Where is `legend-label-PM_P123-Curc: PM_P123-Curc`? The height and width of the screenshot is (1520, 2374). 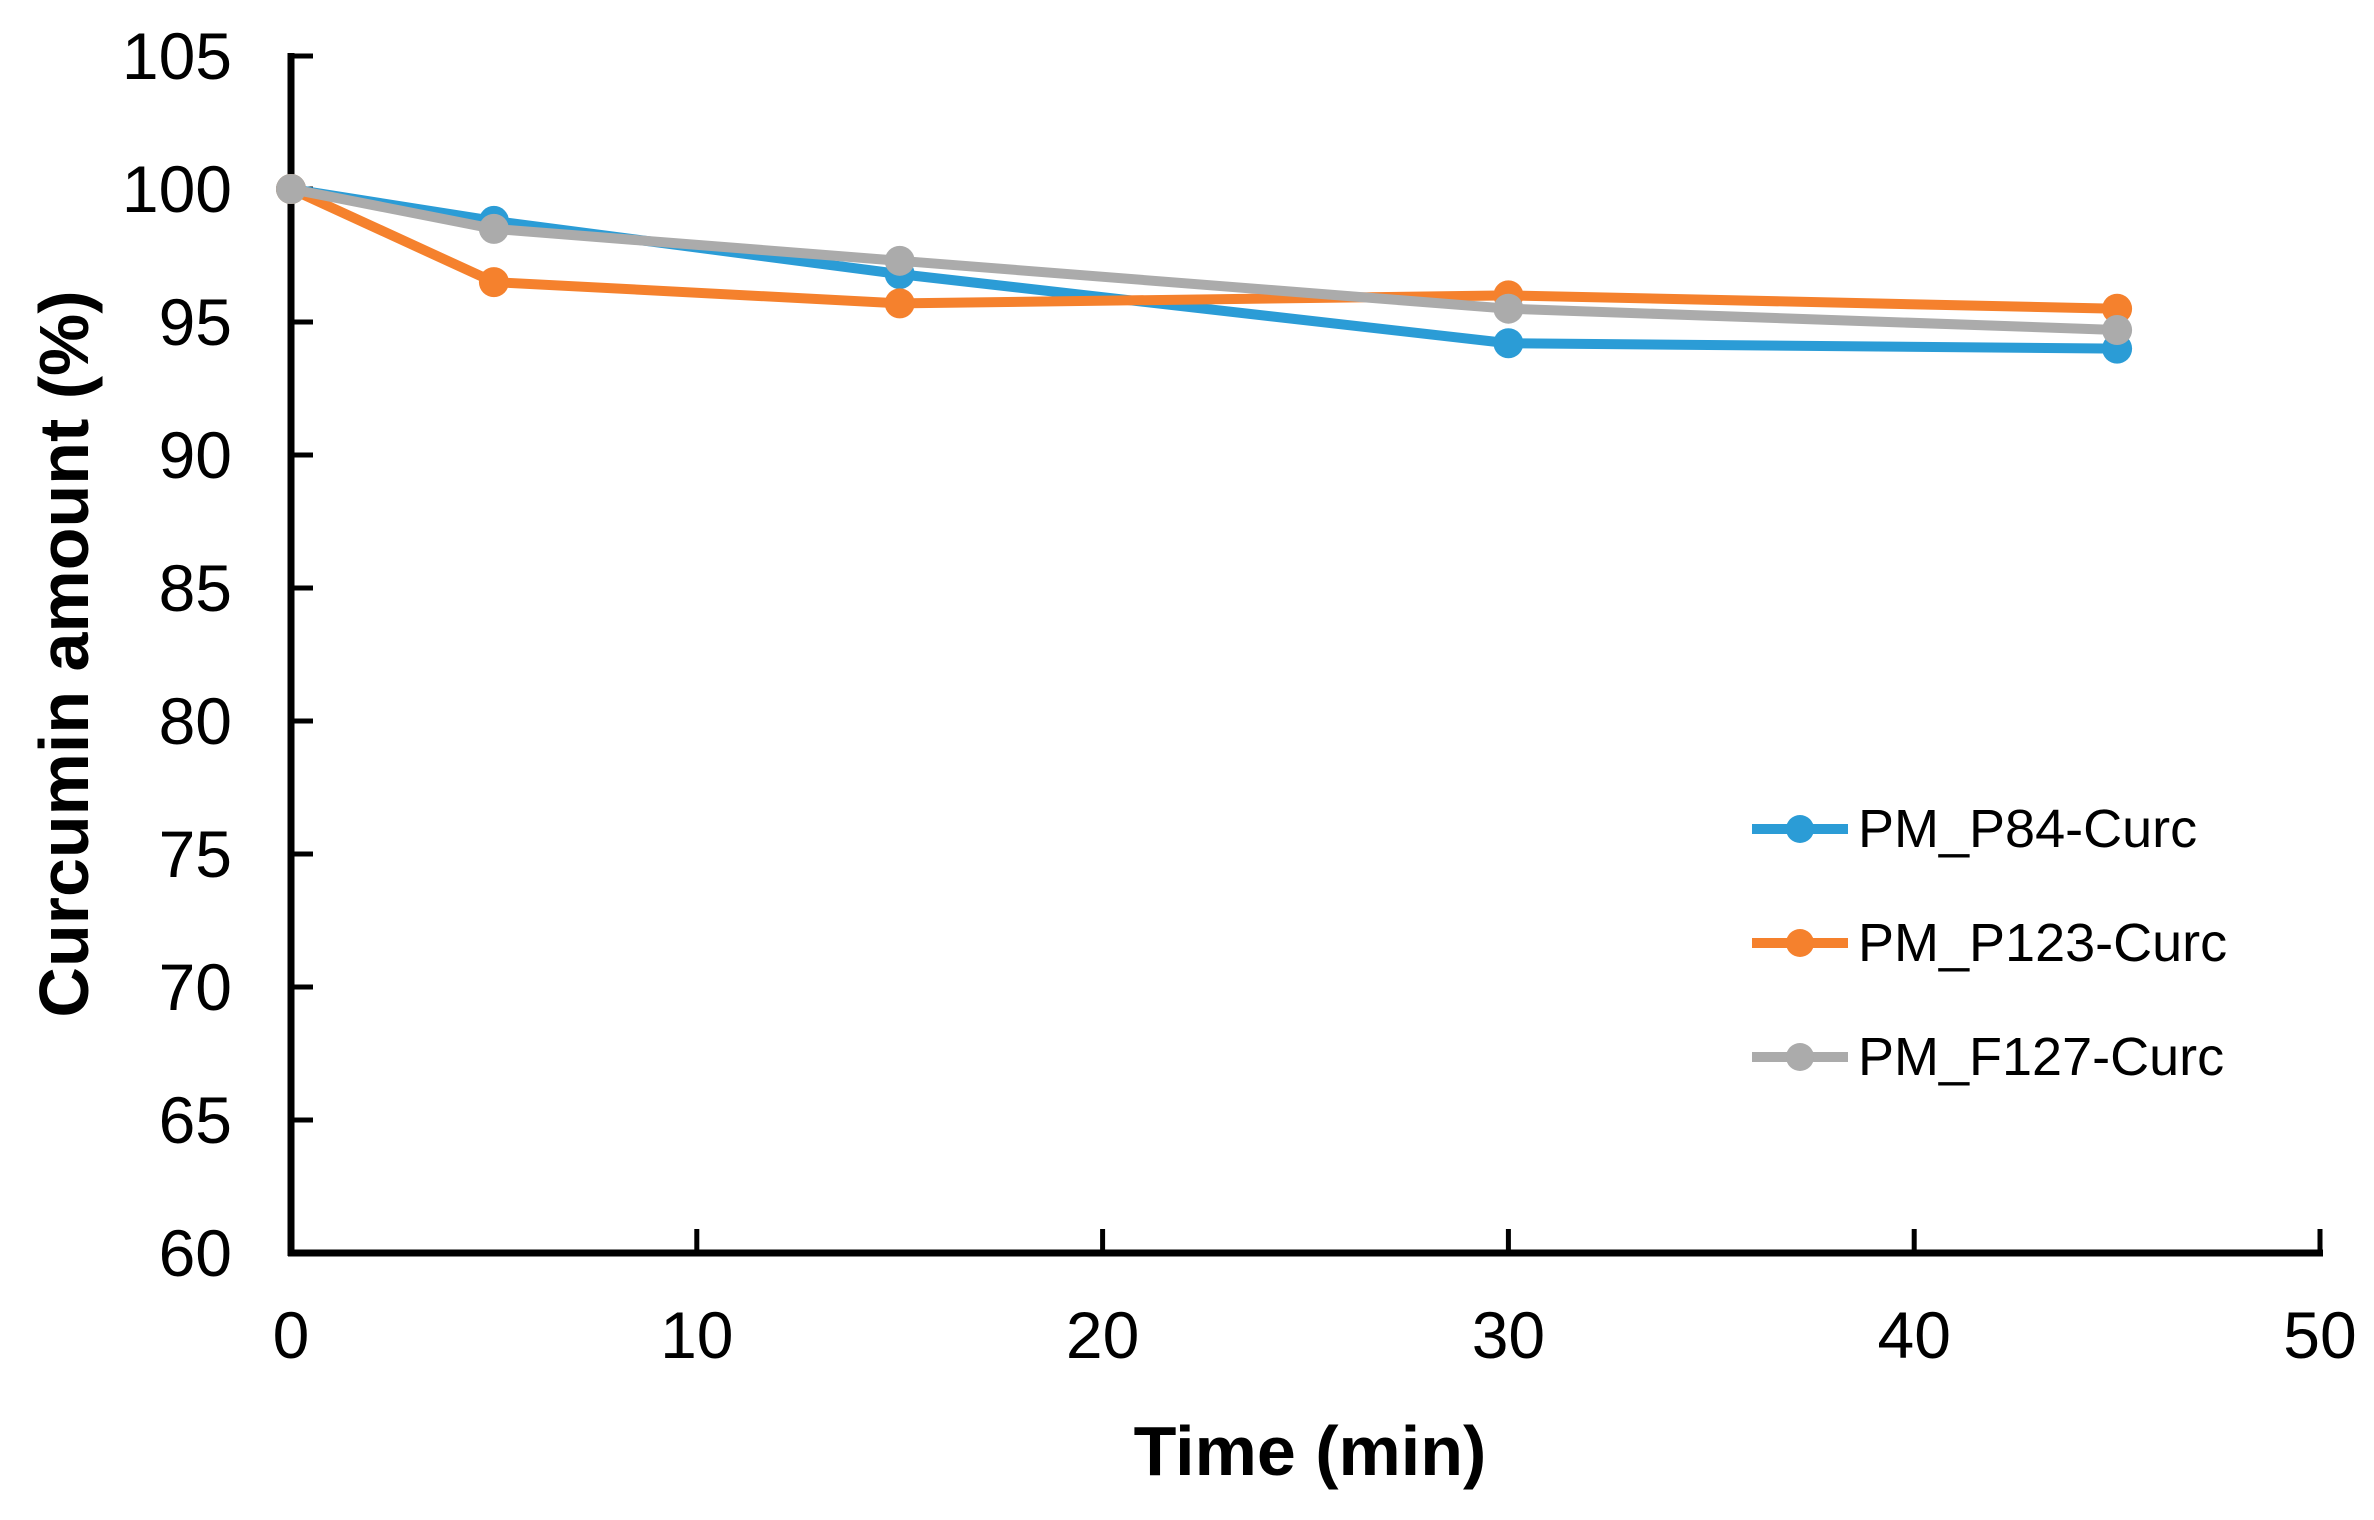 legend-label-PM_P123-Curc: PM_P123-Curc is located at coordinates (2042, 943).